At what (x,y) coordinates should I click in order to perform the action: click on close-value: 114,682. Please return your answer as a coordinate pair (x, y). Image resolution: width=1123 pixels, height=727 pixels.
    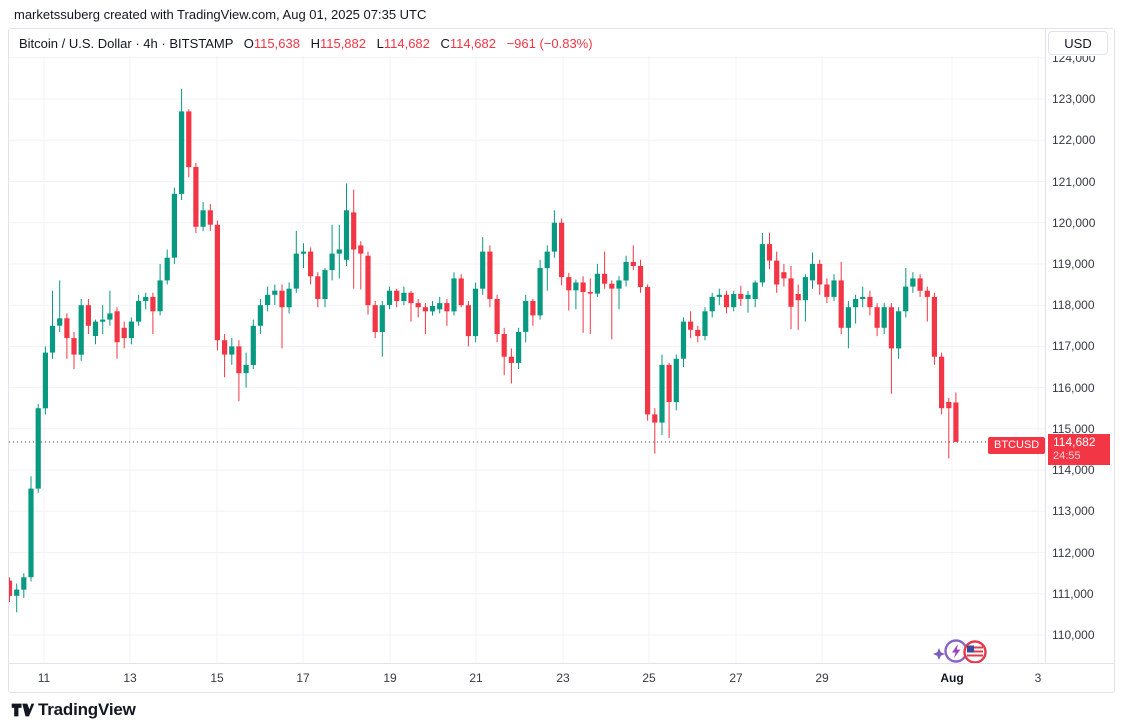
    Looking at the image, I should click on (472, 43).